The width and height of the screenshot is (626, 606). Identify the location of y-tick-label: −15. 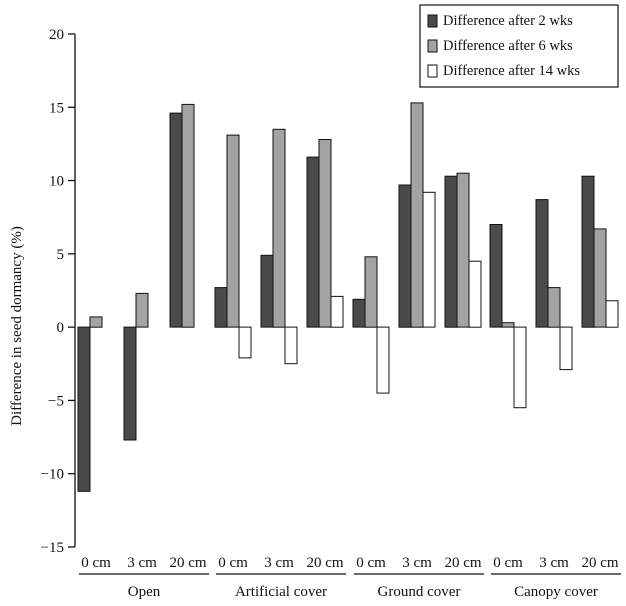
(52, 548).